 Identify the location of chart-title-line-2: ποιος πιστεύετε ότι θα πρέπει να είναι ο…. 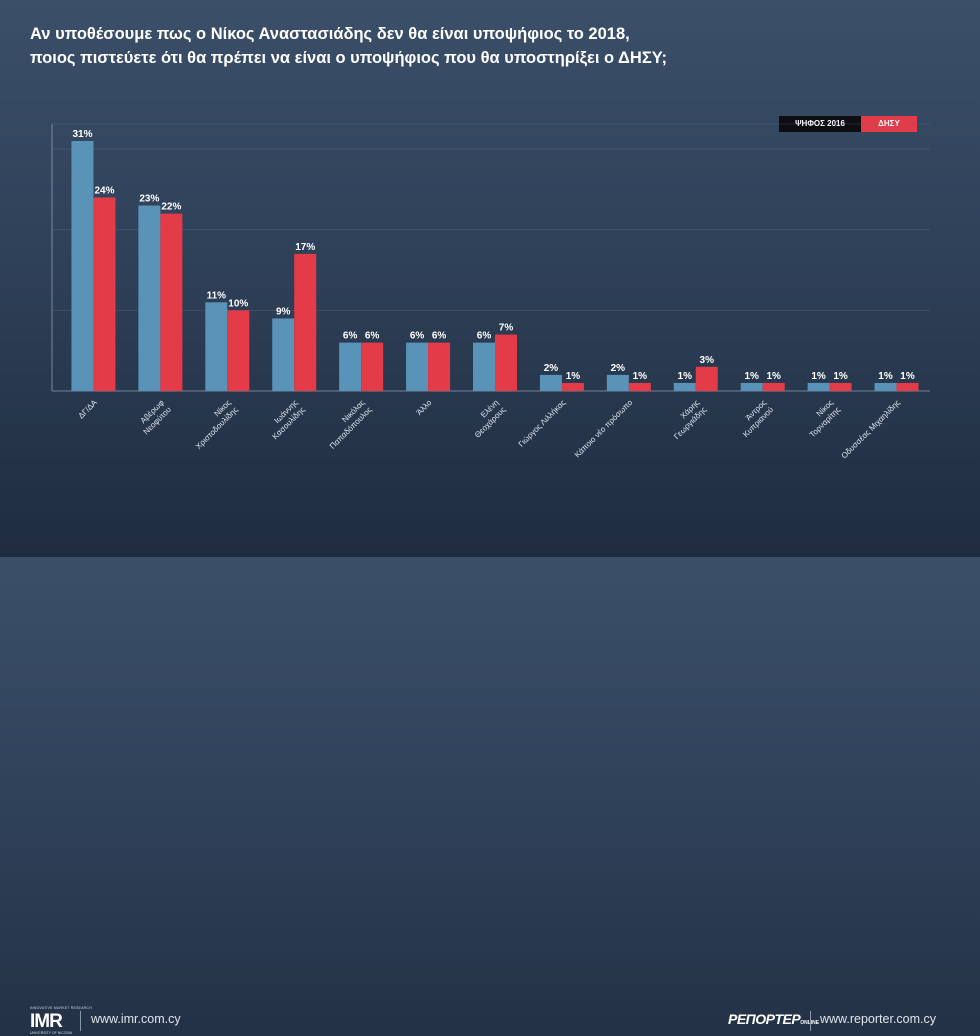
(348, 58).